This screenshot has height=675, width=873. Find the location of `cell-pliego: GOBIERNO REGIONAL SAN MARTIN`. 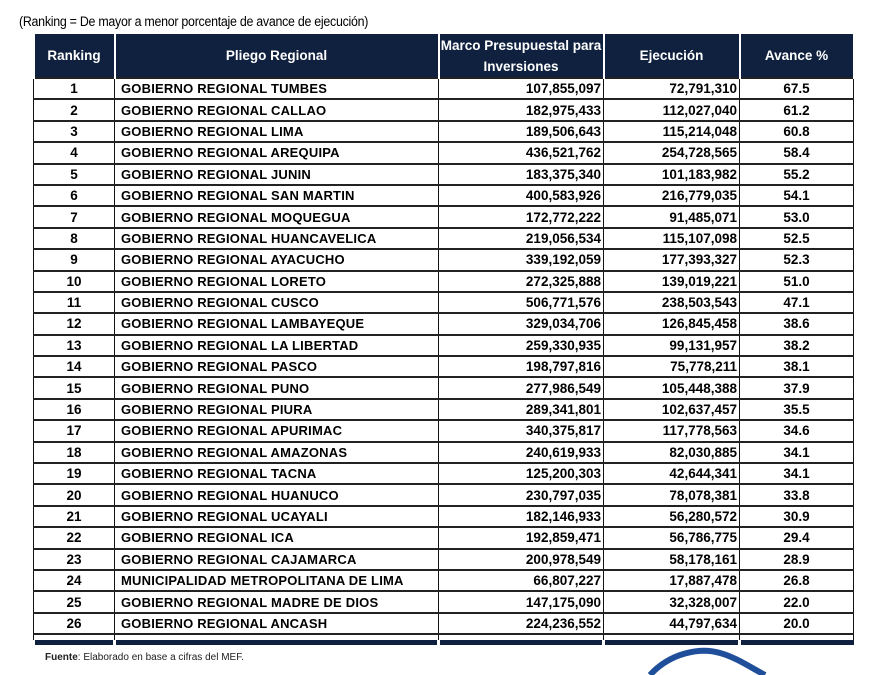

cell-pliego: GOBIERNO REGIONAL SAN MARTIN is located at coordinates (276, 195).